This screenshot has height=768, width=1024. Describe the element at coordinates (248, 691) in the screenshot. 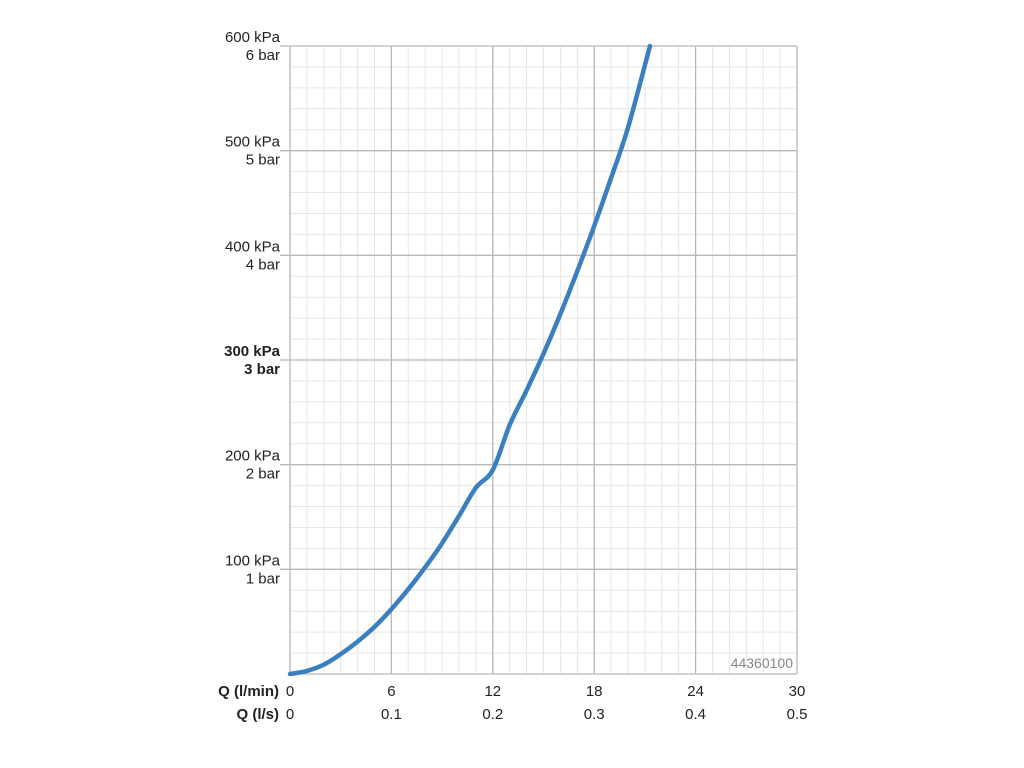

I see `x-axis-title-primary: Q (l/min)` at that location.